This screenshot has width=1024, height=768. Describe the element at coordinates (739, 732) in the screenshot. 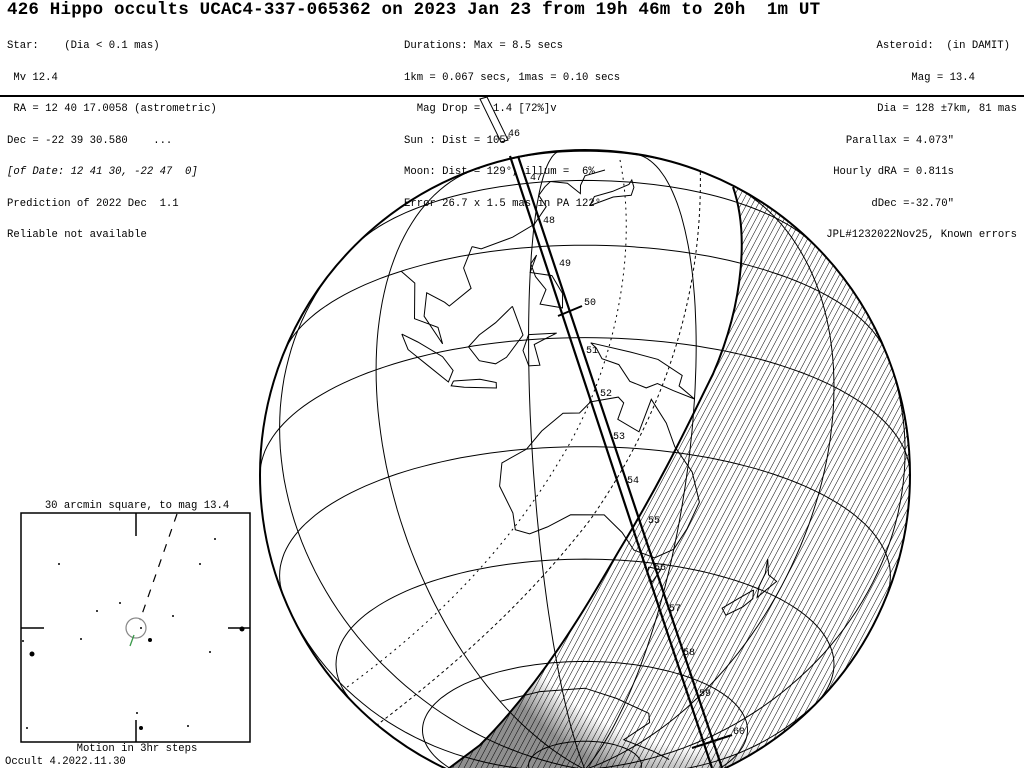

I see `path-time-label: 60` at that location.